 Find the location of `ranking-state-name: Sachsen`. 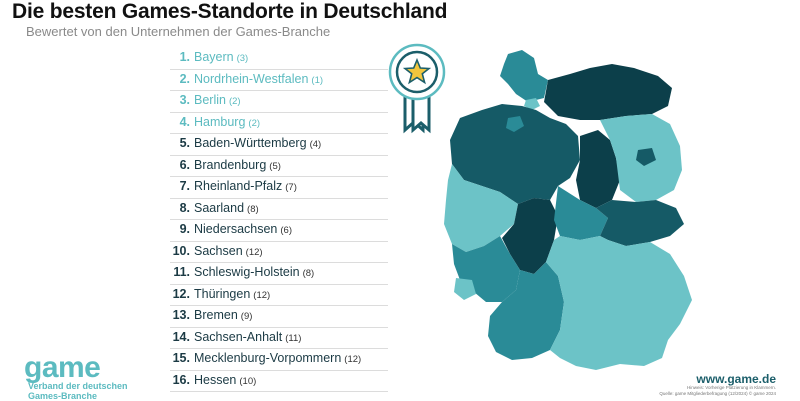

ranking-state-name: Sachsen is located at coordinates (218, 250).